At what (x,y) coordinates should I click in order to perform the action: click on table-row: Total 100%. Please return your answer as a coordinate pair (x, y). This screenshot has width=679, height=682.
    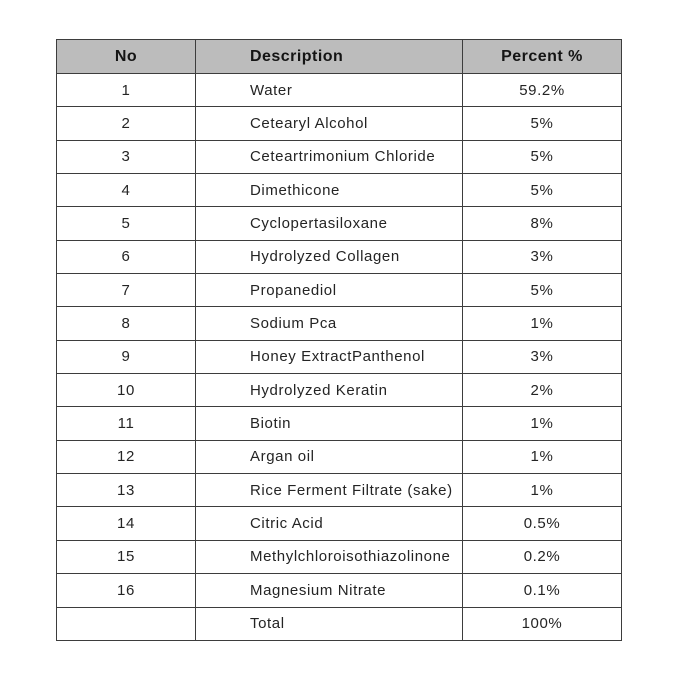
    Looking at the image, I should click on (339, 623).